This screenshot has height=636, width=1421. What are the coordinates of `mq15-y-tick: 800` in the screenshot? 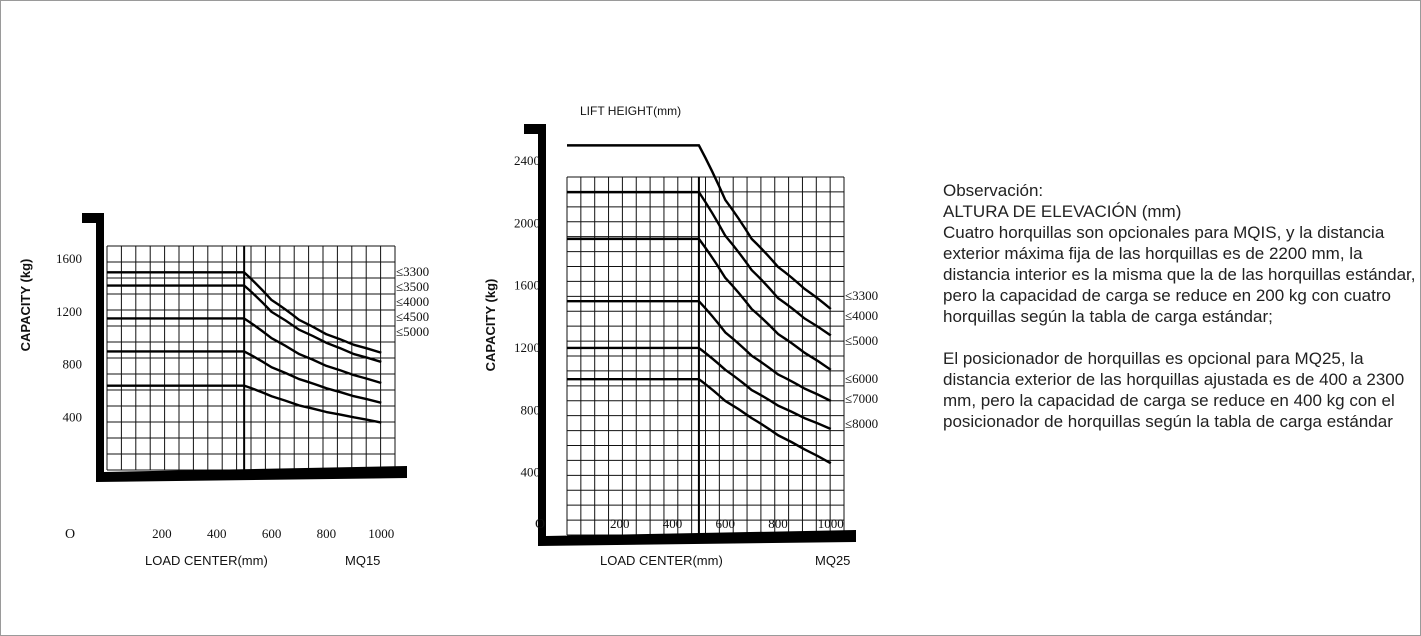 It's located at (73, 364).